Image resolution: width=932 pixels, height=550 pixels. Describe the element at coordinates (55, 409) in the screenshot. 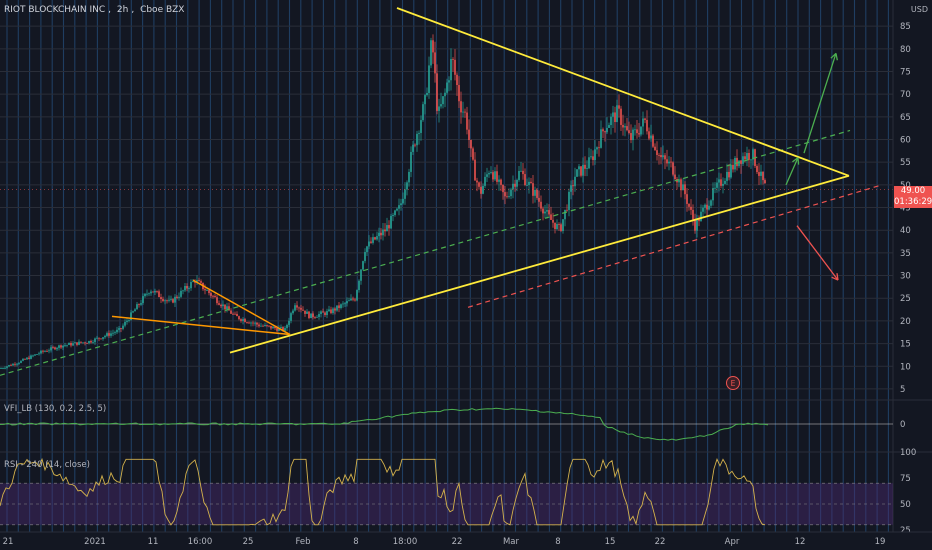

I see `vfi-label: VFI_LB (130, 0.2, 2.5, 5)` at that location.